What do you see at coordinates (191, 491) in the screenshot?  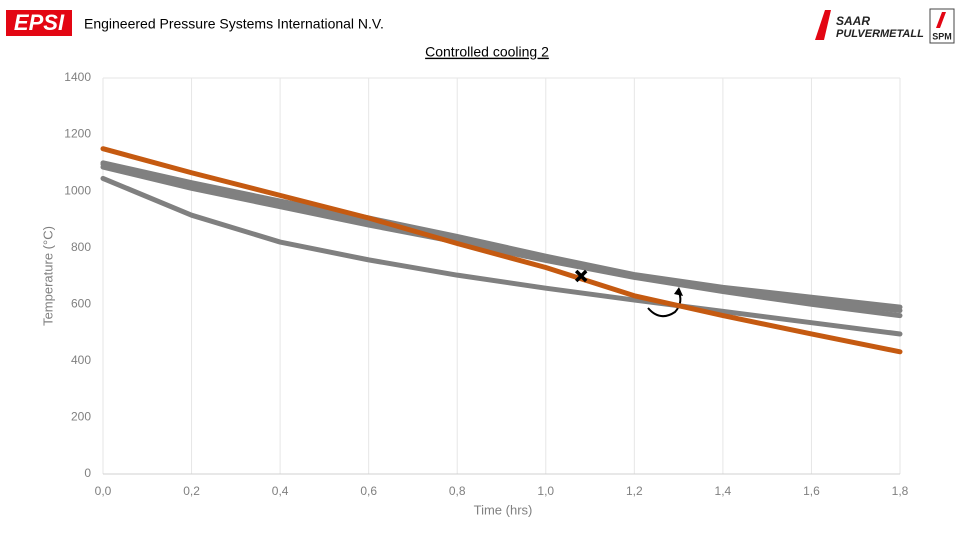 I see `x-tick-label: 0,2` at bounding box center [191, 491].